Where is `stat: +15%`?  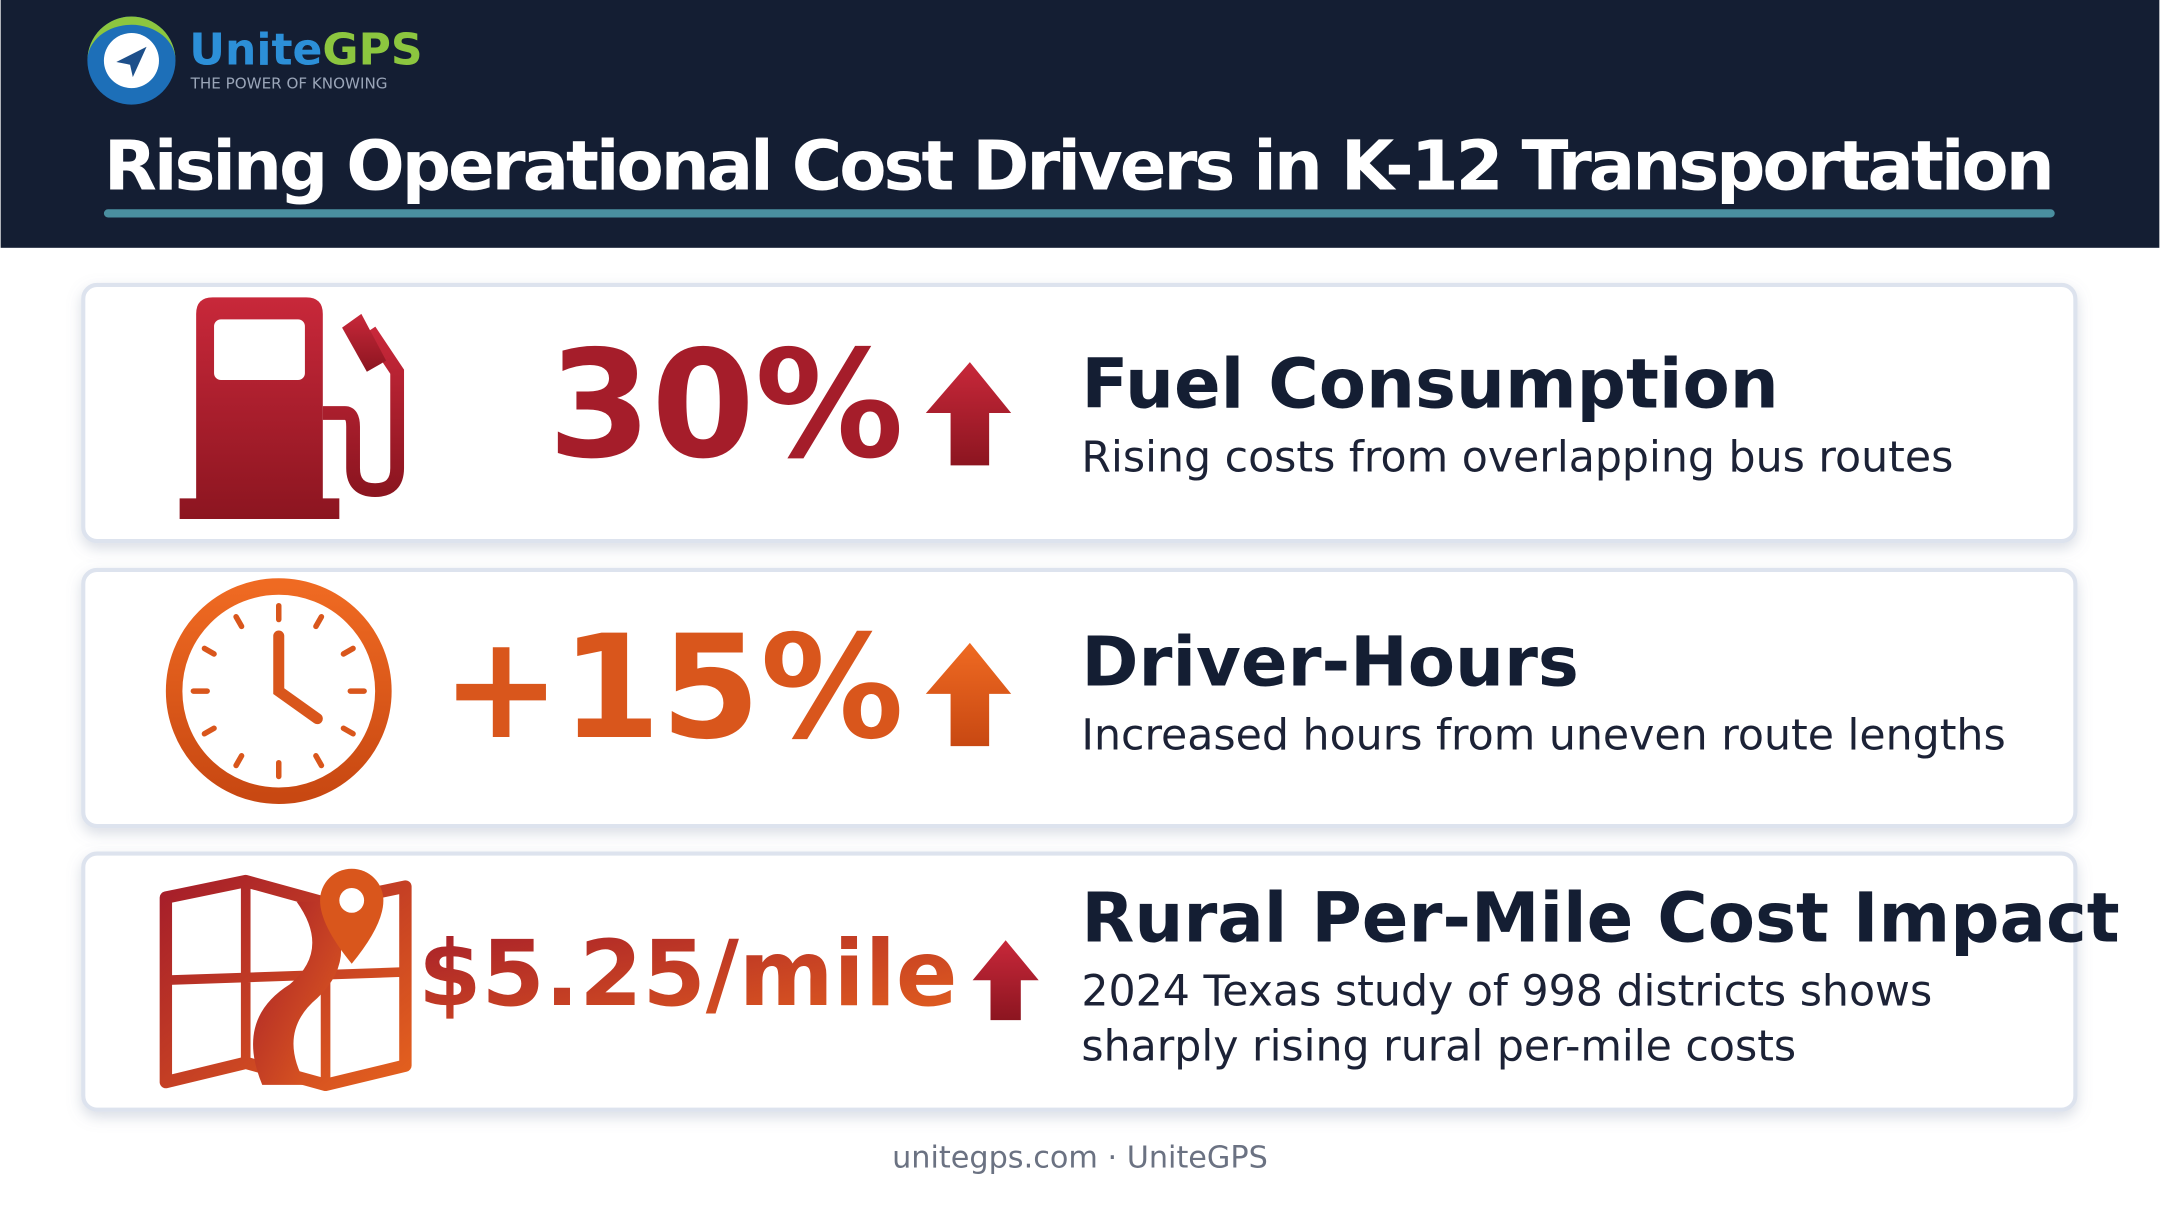
stat: +15% is located at coordinates (672, 687).